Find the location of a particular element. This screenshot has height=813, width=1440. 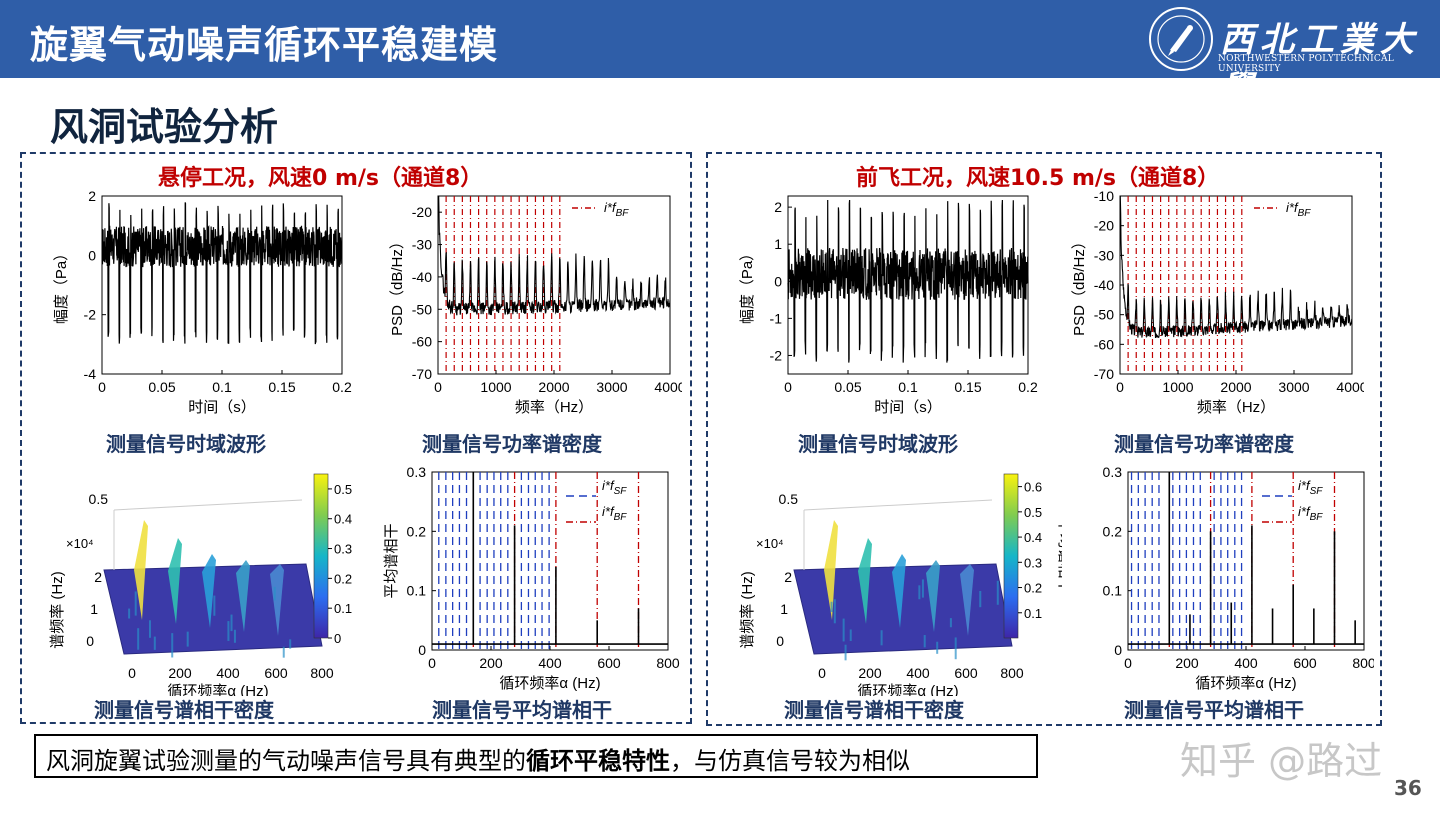

forward_time-xtick-label: 0 is located at coordinates (788, 387).